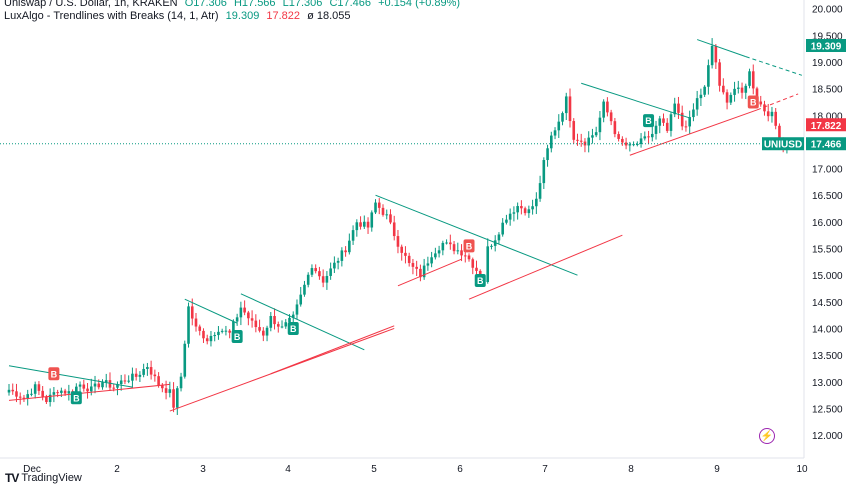 The image size is (852, 485). I want to click on low-value: L17.306, so click(302, 4).